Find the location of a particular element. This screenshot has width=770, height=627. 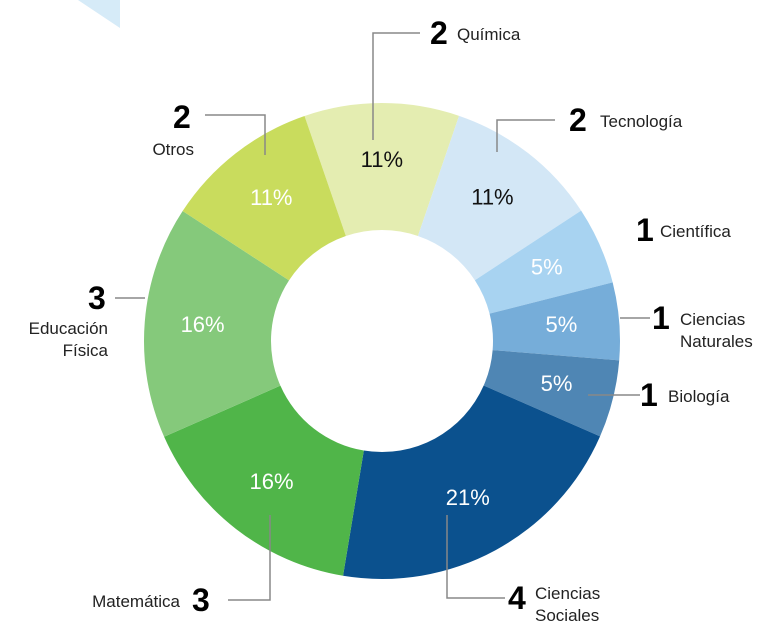

category-label: Matemática is located at coordinates (136, 601).